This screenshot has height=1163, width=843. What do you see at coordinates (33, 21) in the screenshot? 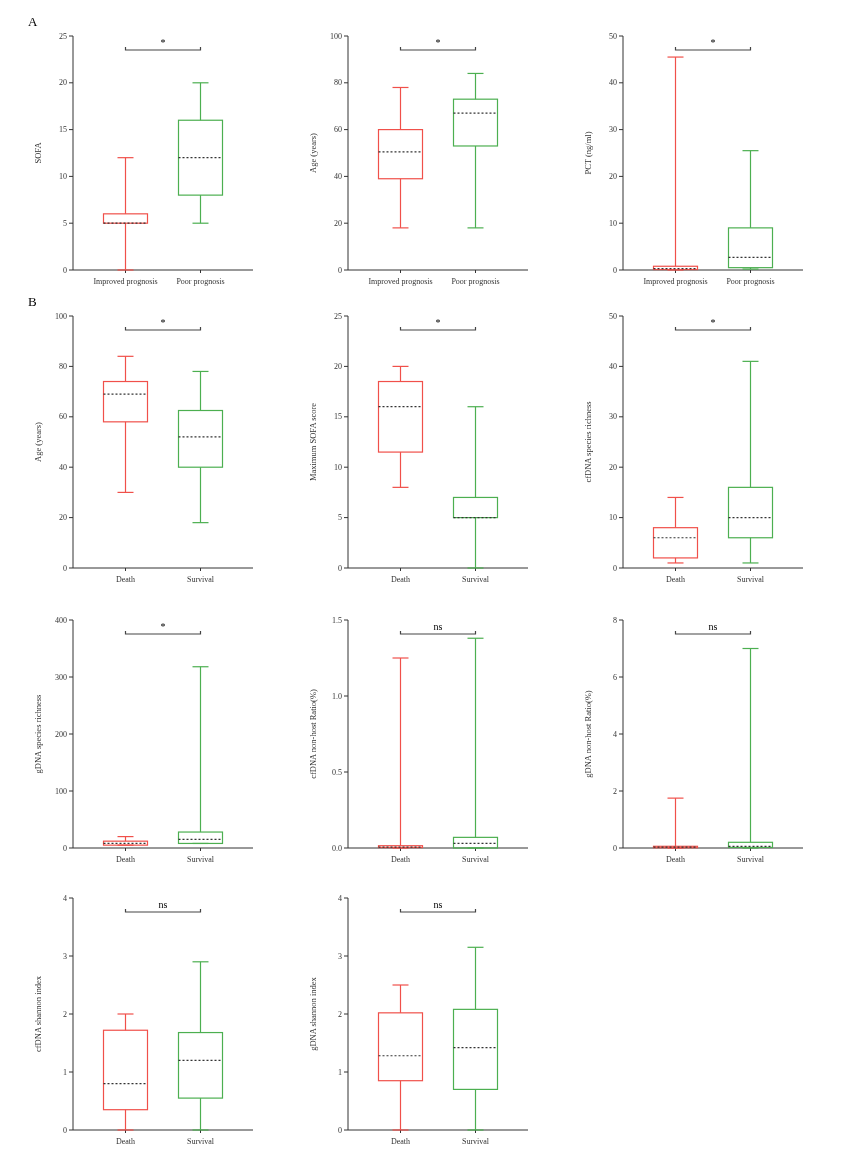
I see `chart-title: A` at bounding box center [33, 21].